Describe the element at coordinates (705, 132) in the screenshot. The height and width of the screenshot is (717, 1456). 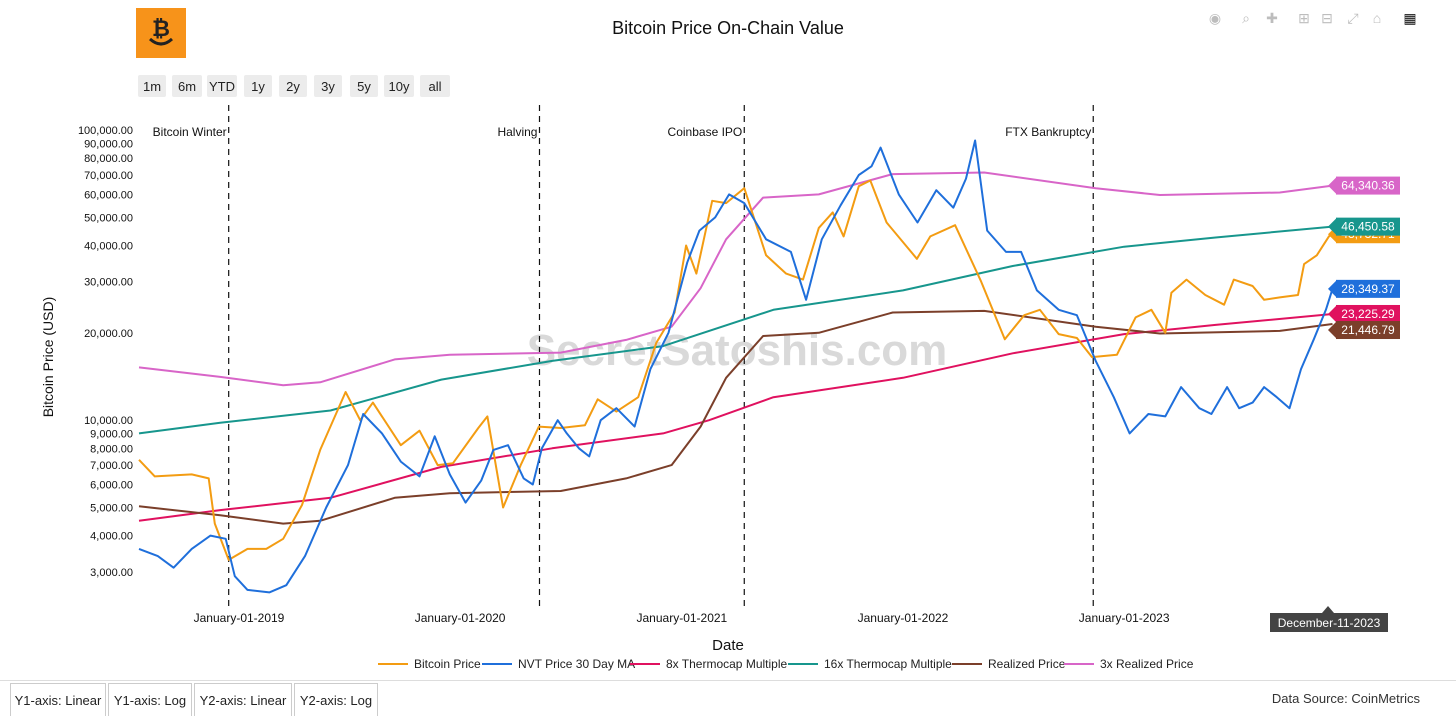
I see `event-label: Coinbase IPO` at that location.